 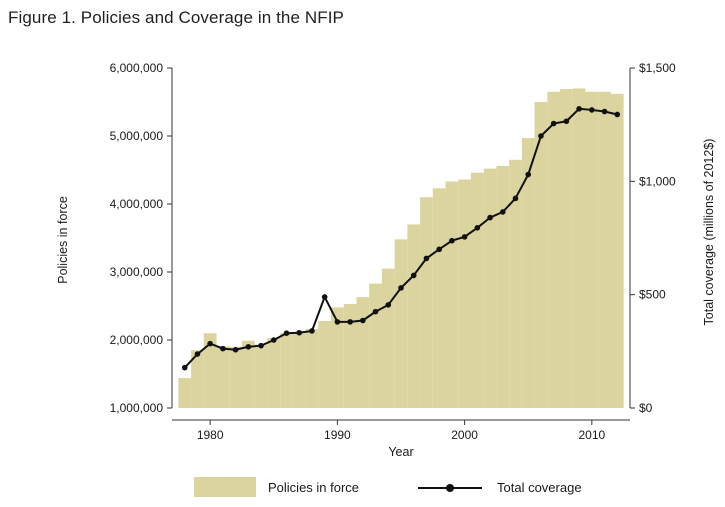 I want to click on point-2008, so click(x=566, y=121).